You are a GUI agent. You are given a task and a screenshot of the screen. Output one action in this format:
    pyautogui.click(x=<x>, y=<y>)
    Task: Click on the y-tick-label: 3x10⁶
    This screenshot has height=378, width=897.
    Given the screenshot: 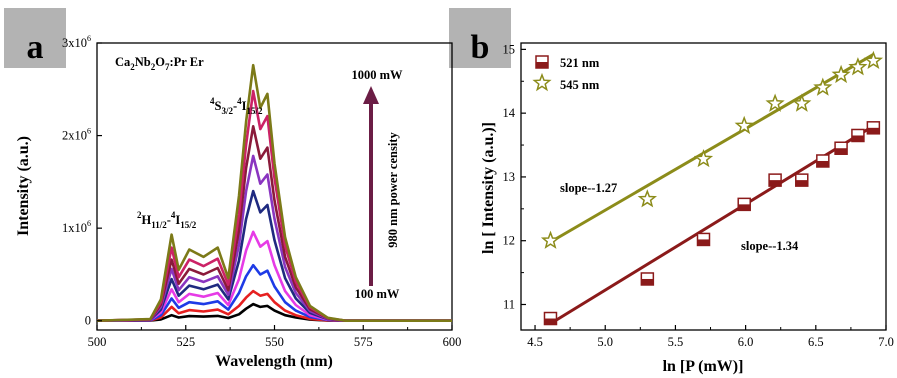 What is the action you would take?
    pyautogui.click(x=76, y=42)
    